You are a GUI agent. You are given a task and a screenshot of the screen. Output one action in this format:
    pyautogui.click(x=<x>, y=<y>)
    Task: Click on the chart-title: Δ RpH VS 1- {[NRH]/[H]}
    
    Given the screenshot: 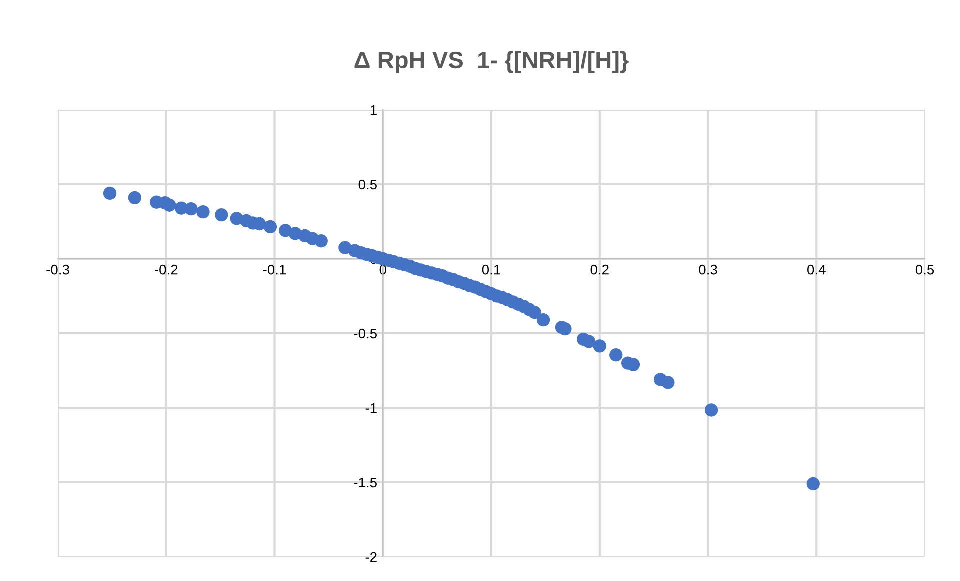 What is the action you would take?
    pyautogui.click(x=491, y=62)
    